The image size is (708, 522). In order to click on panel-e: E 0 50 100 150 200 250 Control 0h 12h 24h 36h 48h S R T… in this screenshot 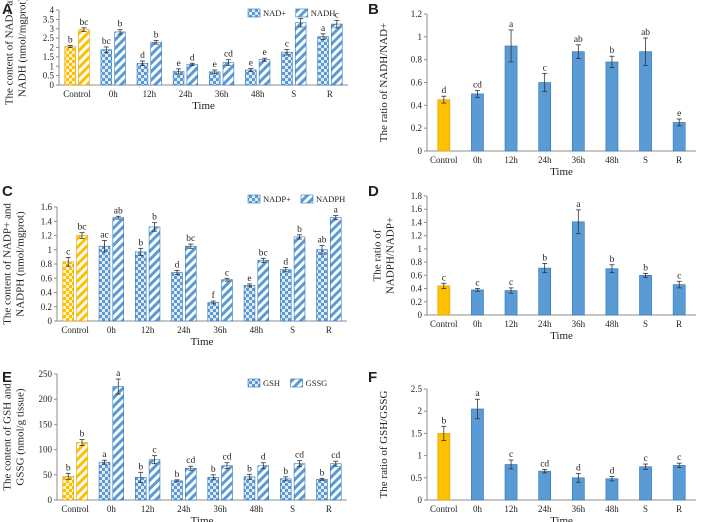, I will do `click(174, 445)`.